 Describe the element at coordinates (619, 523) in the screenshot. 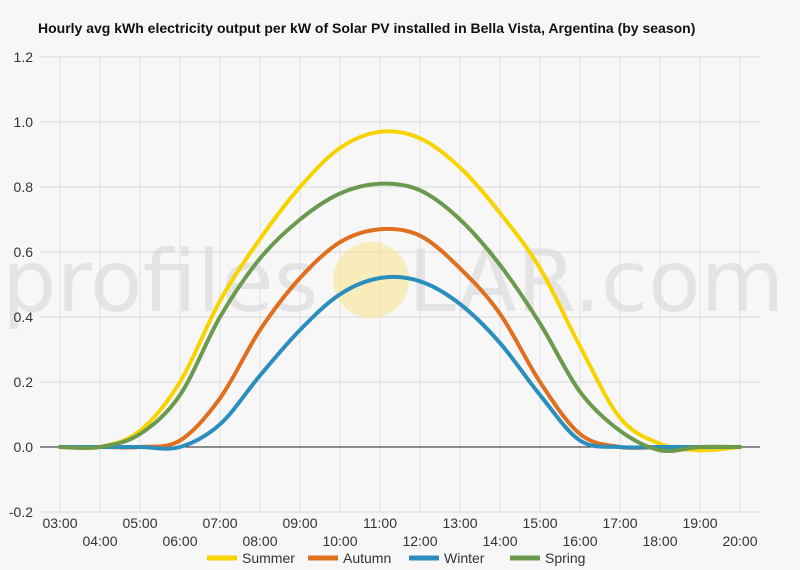

I see `x-tick-label: 17:00` at that location.